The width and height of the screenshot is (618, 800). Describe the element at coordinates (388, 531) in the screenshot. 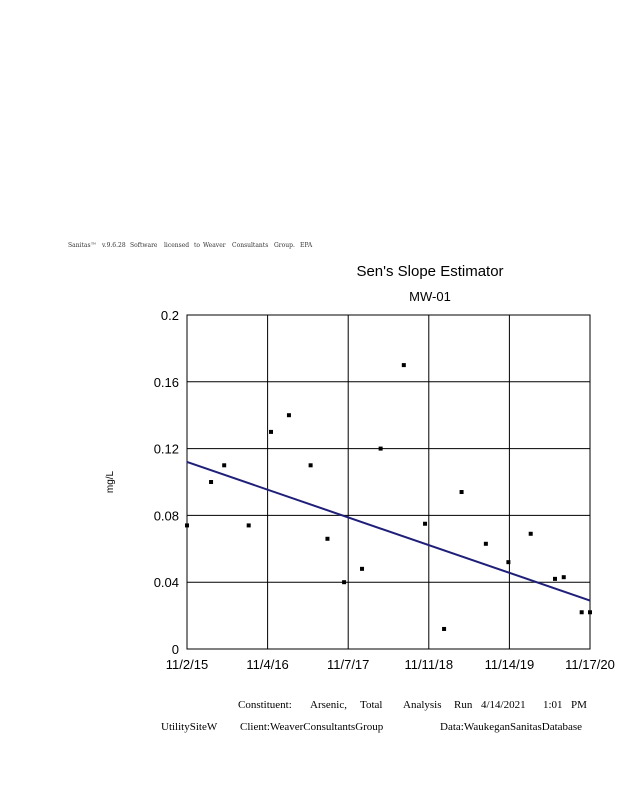

I see `sens-slope-trend-line` at that location.